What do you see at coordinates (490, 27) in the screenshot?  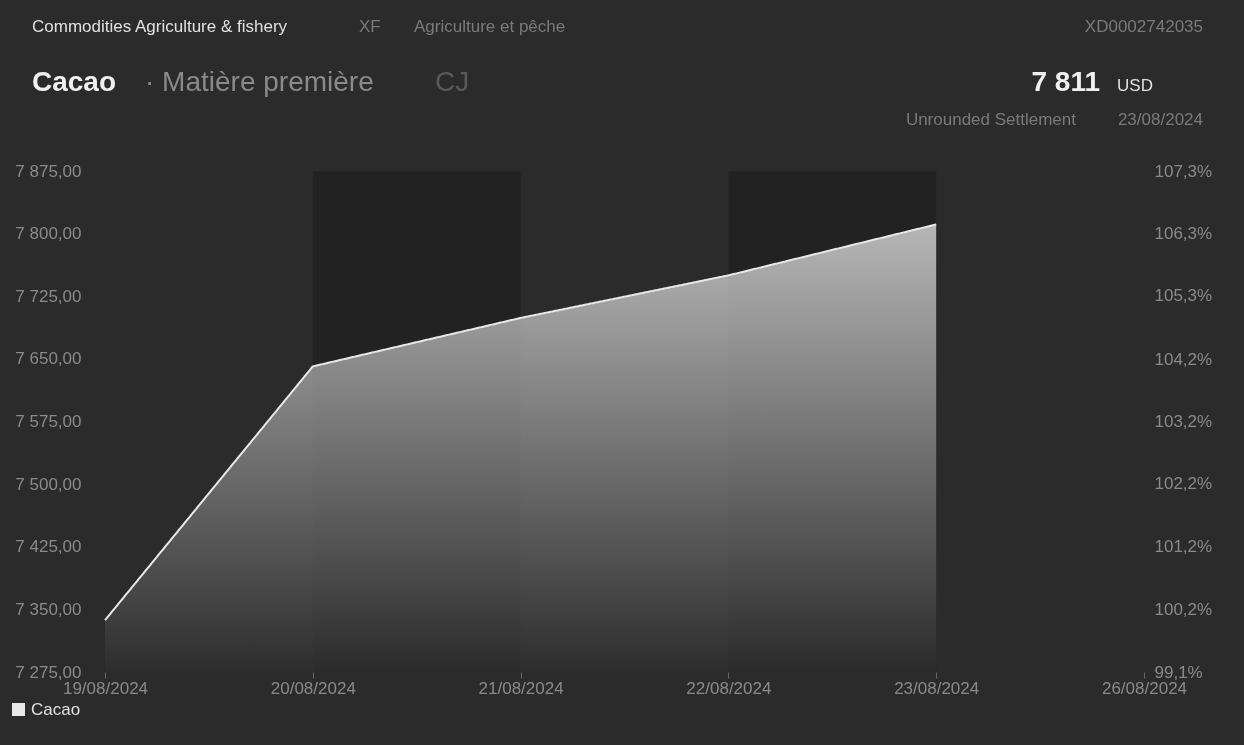 I see `text: Agriculture et pêche` at bounding box center [490, 27].